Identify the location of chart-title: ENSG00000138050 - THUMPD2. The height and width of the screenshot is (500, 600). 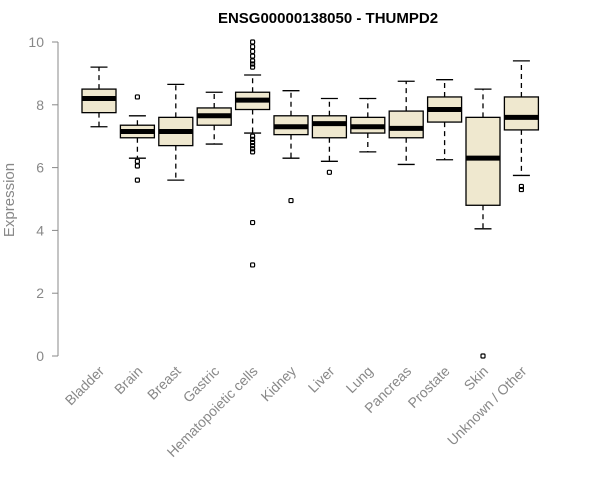
(328, 18).